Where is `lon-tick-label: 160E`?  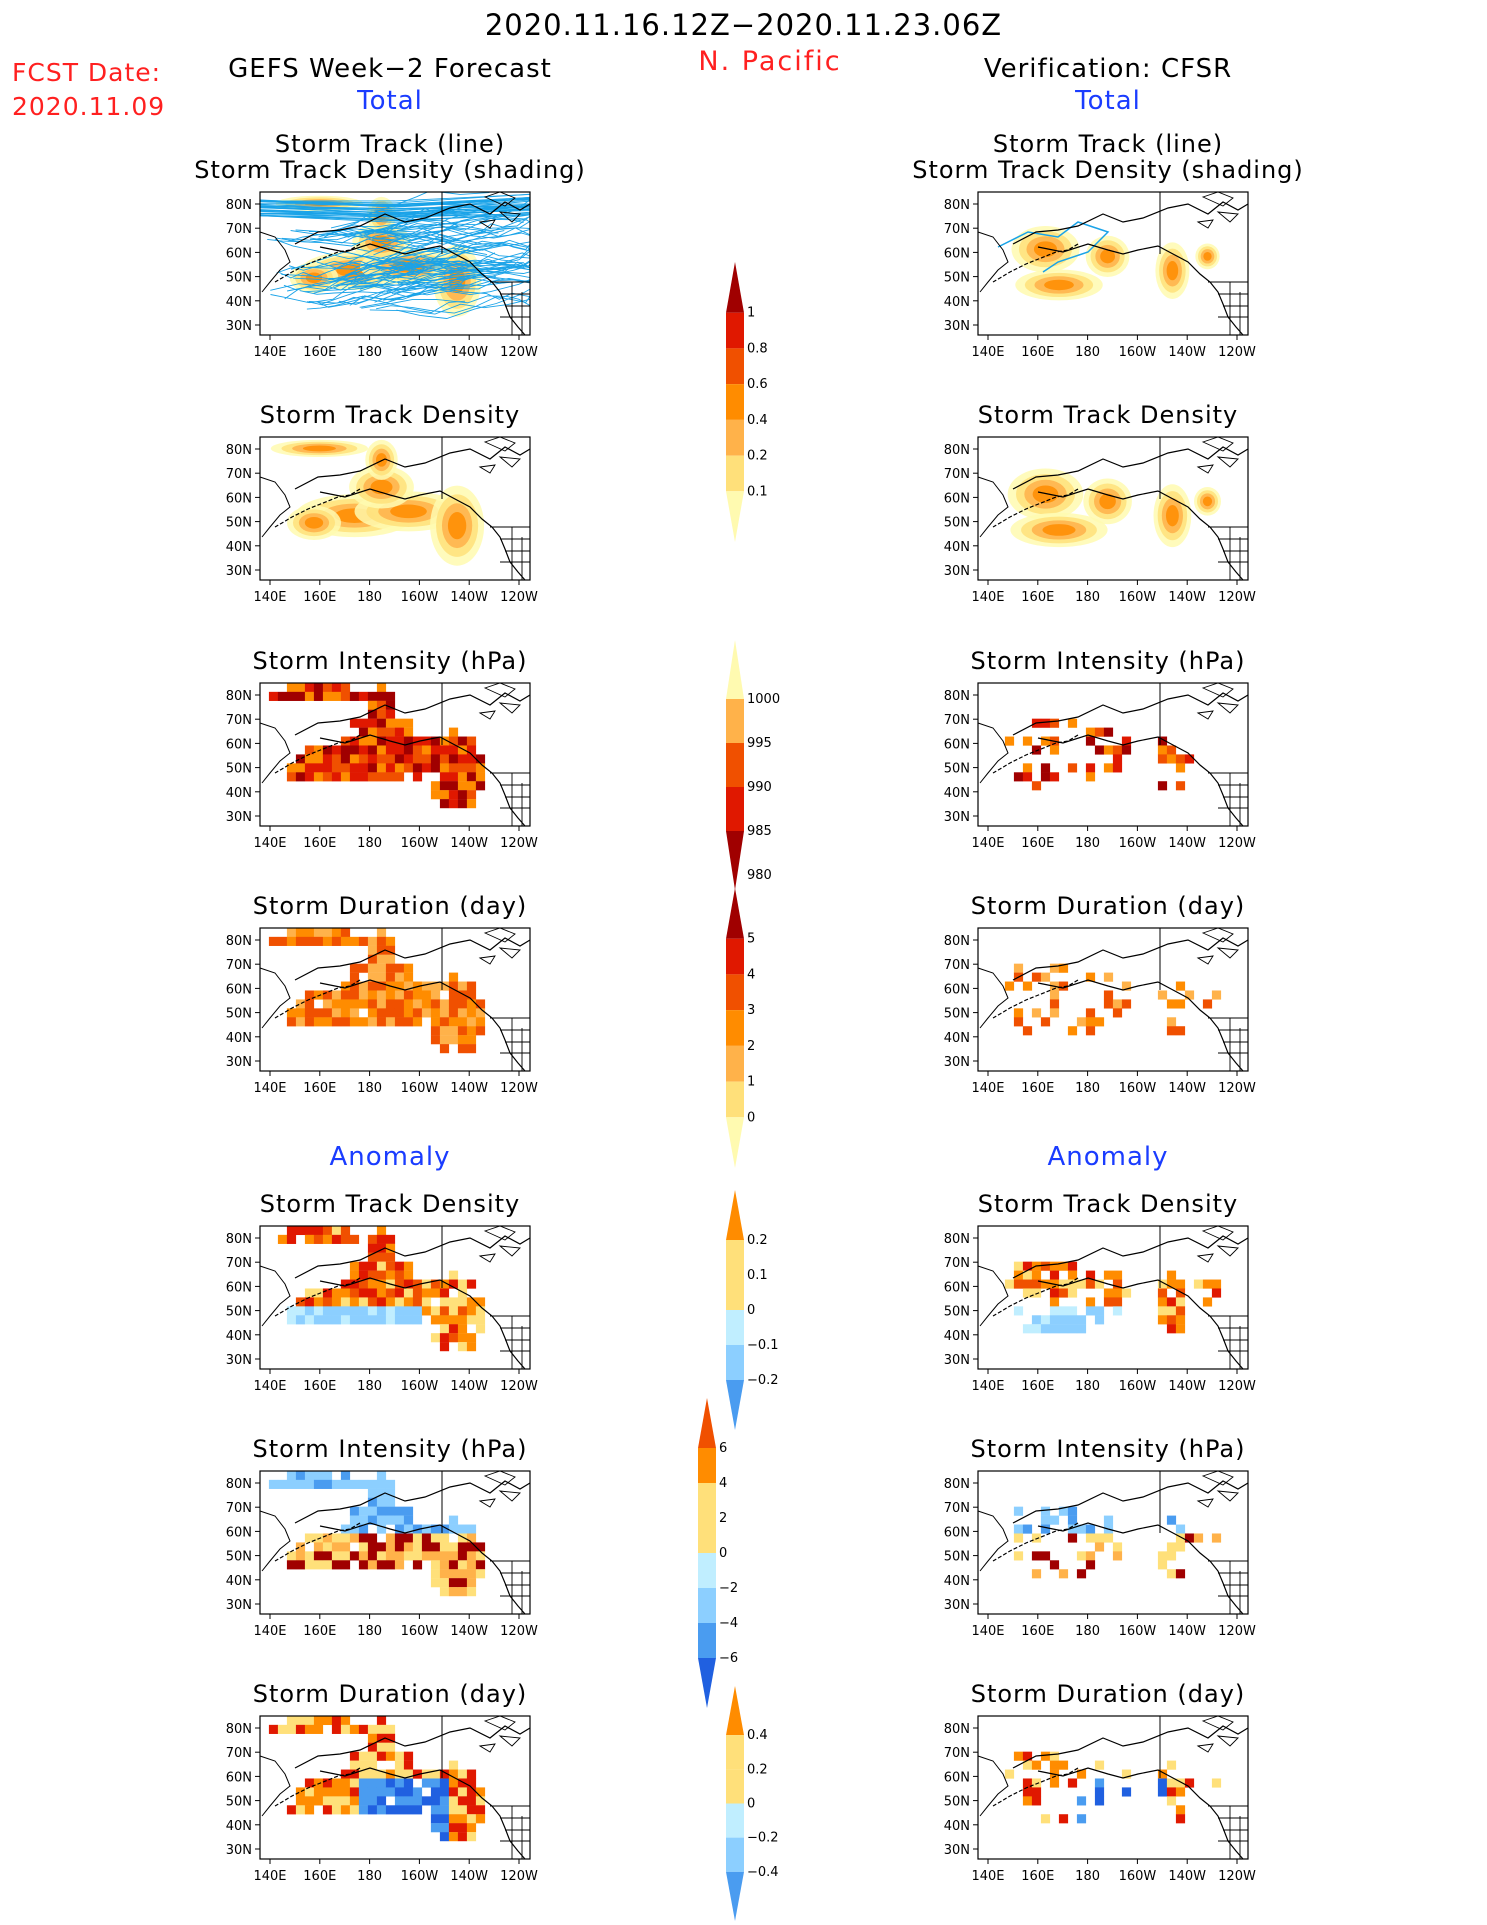 lon-tick-label: 160E is located at coordinates (319, 1386).